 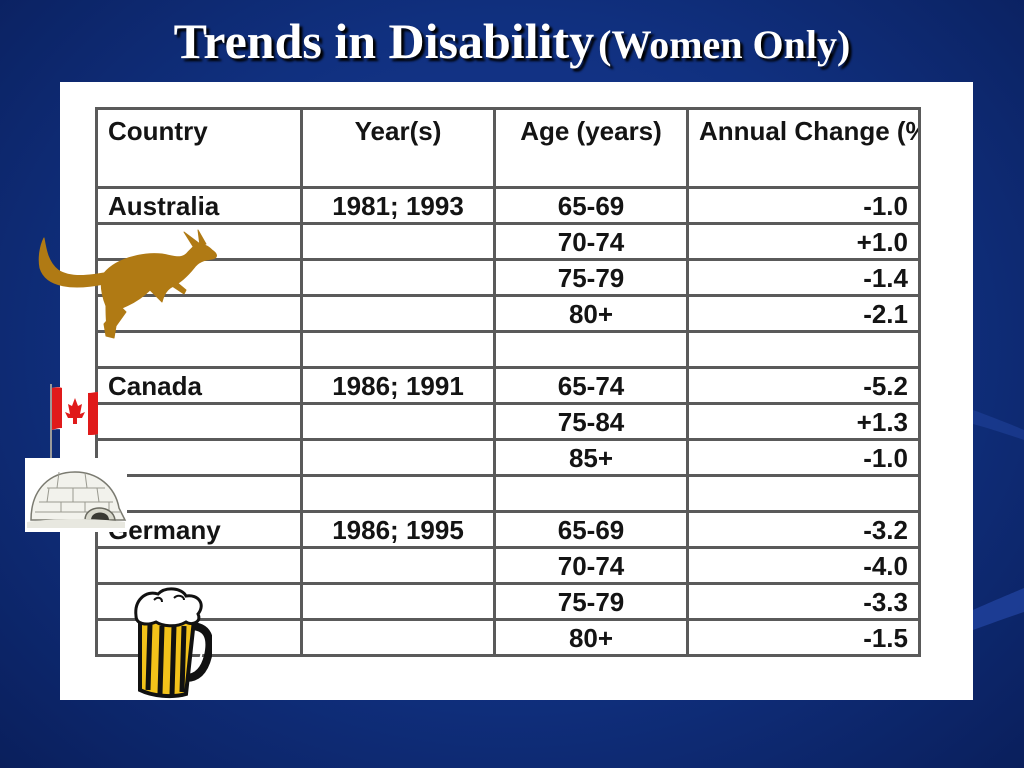 I want to click on beer-mug-icon, so click(x=173, y=643).